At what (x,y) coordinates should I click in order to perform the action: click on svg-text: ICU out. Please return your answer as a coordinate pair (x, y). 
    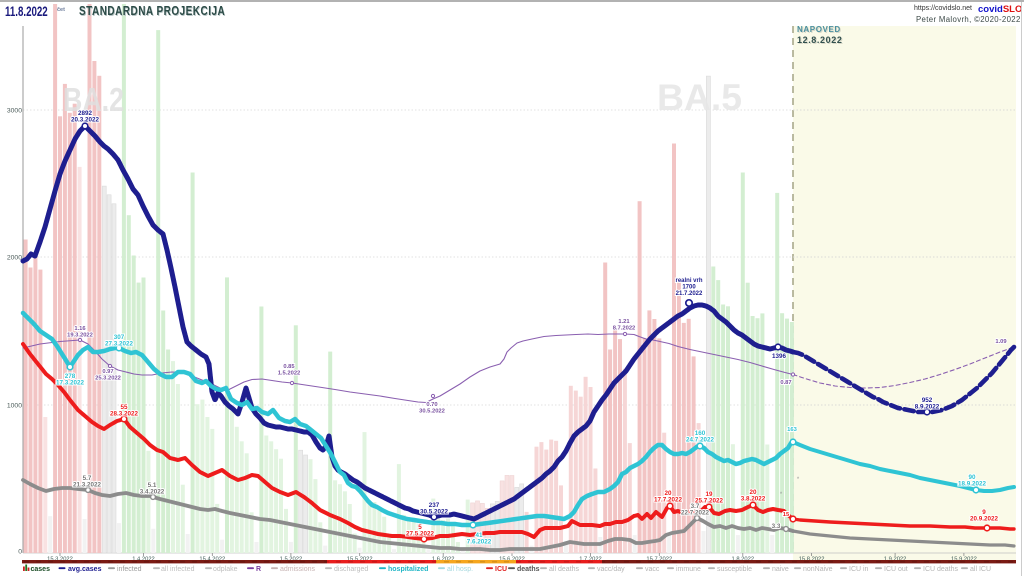
    Looking at the image, I should click on (896, 569).